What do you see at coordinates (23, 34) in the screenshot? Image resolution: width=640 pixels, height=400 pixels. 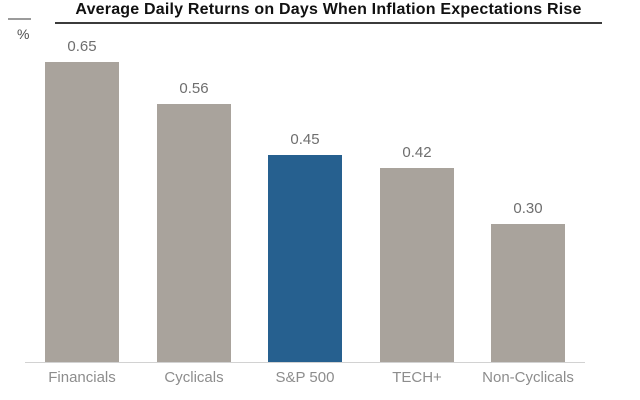 I see `y-axis-unit-label: %` at bounding box center [23, 34].